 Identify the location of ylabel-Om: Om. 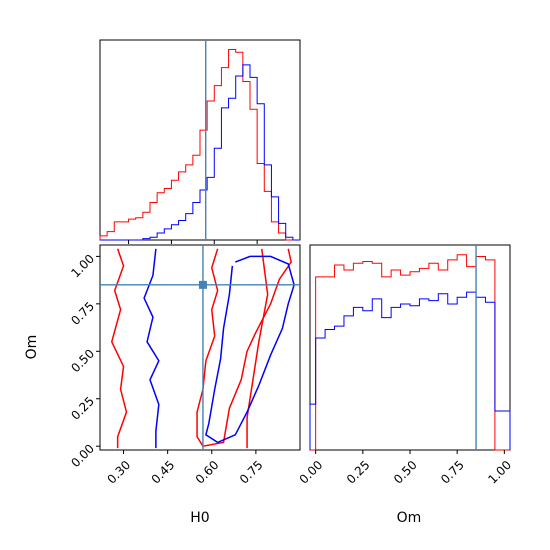
(32, 347).